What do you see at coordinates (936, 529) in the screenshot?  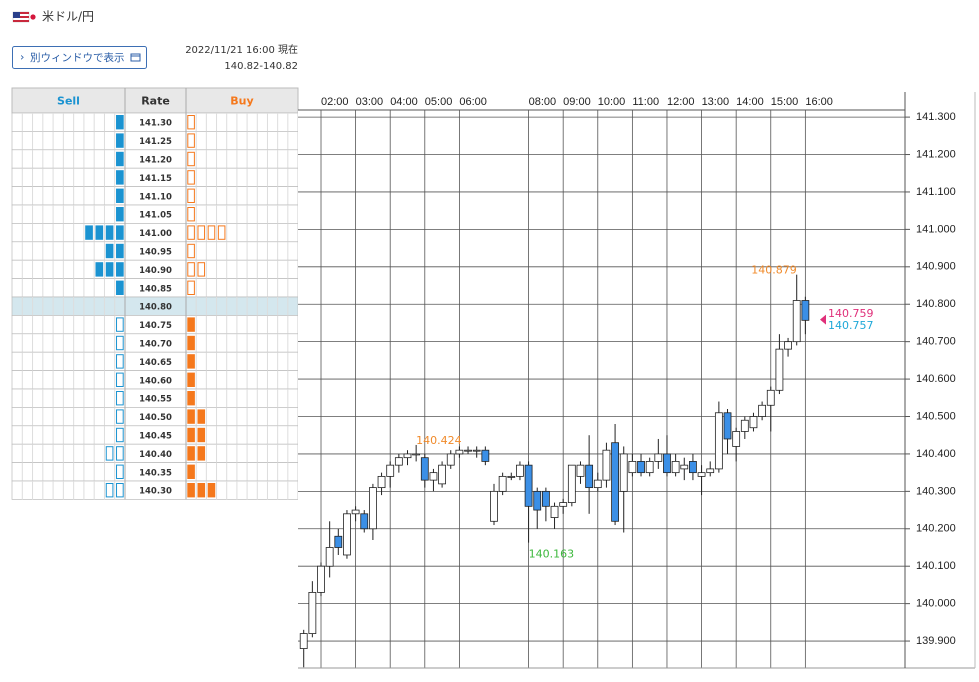 I see `y-tick-label: 140.200` at bounding box center [936, 529].